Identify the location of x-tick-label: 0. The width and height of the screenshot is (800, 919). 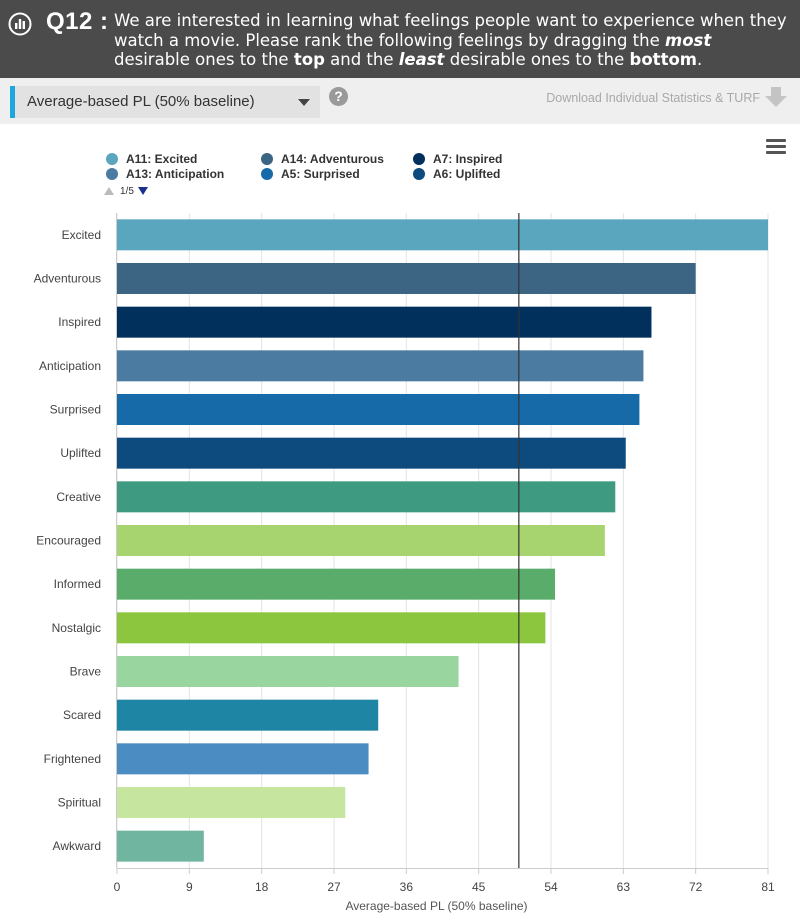
(117, 887).